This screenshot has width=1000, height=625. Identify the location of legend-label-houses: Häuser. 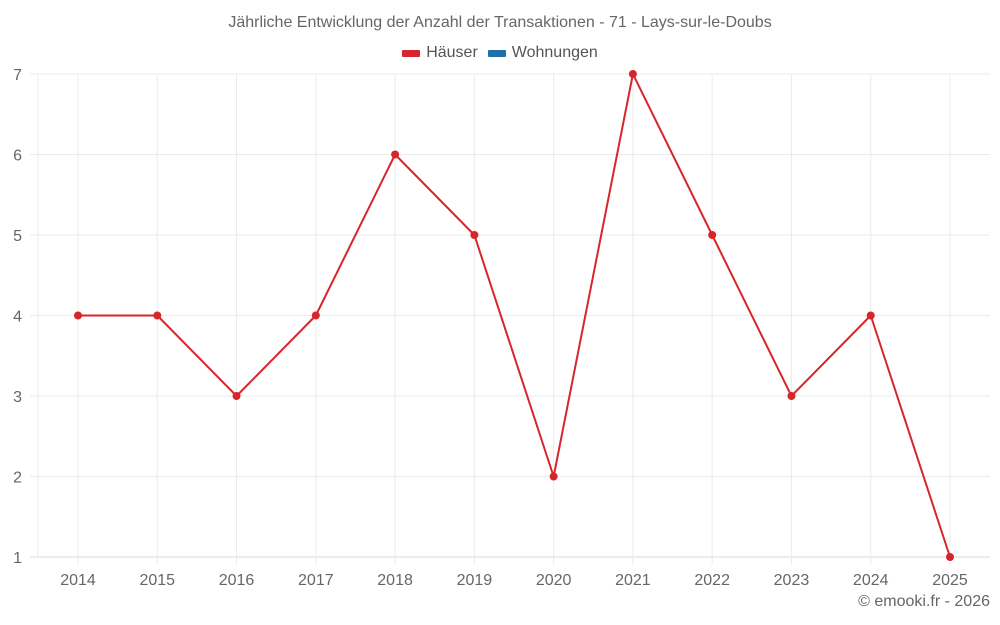
(452, 52).